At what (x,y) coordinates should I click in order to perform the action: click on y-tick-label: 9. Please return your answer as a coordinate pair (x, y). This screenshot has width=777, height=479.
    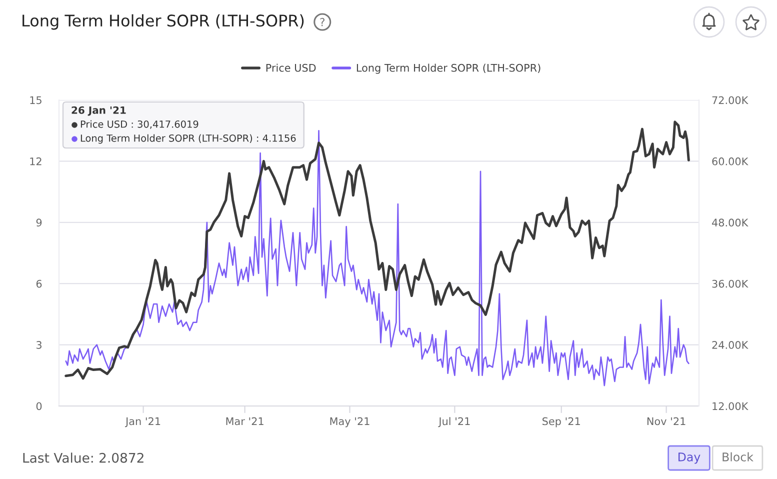
    Looking at the image, I should click on (39, 222).